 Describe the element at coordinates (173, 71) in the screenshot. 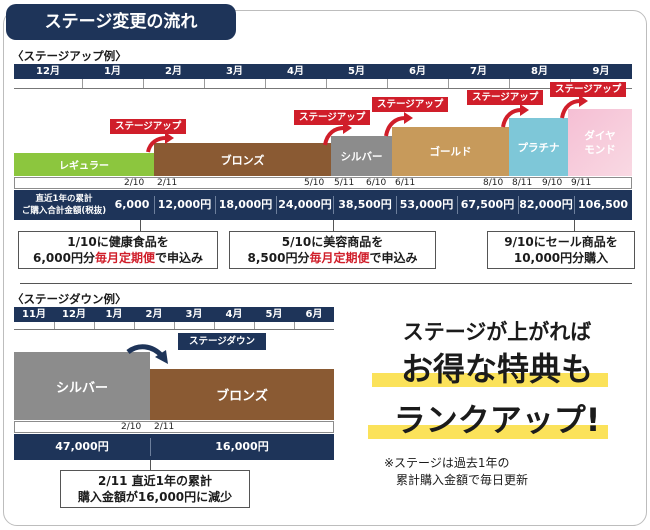

I see `month-label: 2月` at that location.